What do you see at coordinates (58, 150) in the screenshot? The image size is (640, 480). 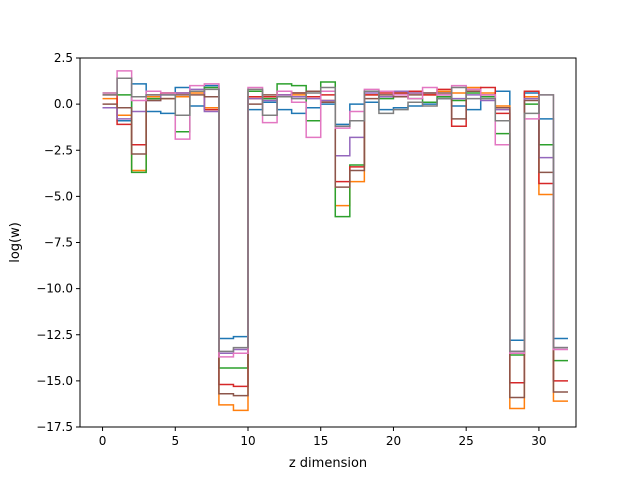 I see `y-tick-label: −2.5` at bounding box center [58, 150].